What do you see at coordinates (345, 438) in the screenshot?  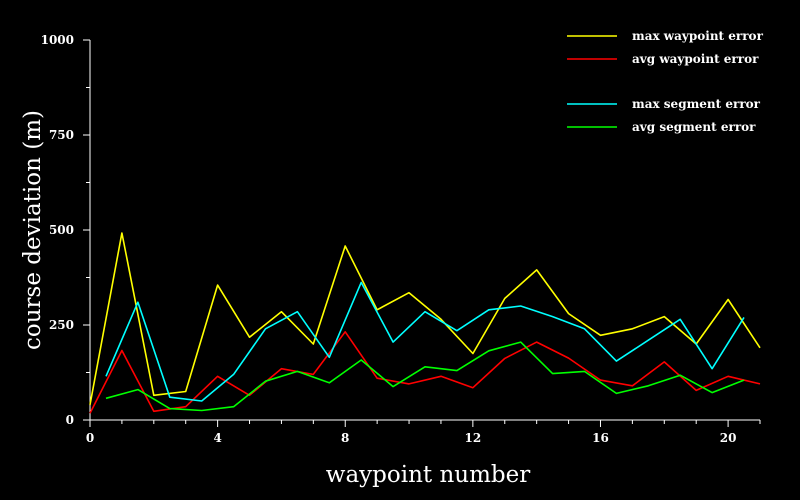 I see `x-tick-label: 8` at bounding box center [345, 438].